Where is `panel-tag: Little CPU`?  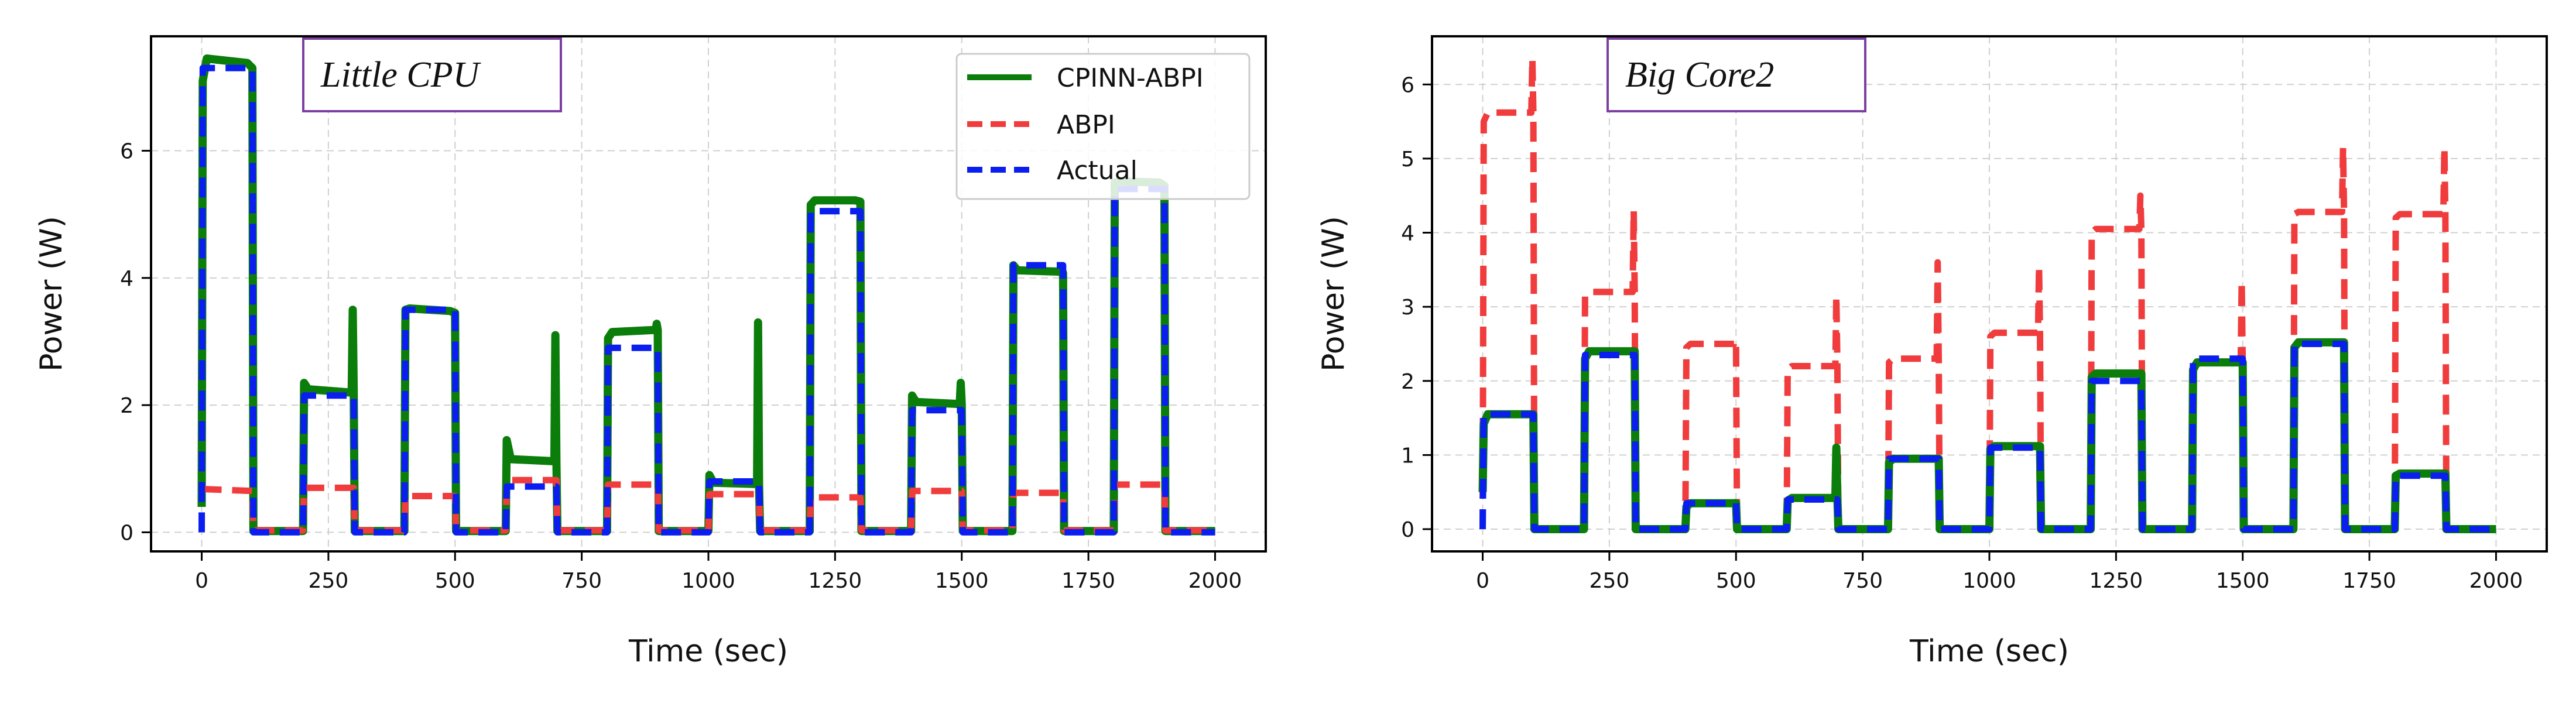
panel-tag: Little CPU is located at coordinates (401, 75).